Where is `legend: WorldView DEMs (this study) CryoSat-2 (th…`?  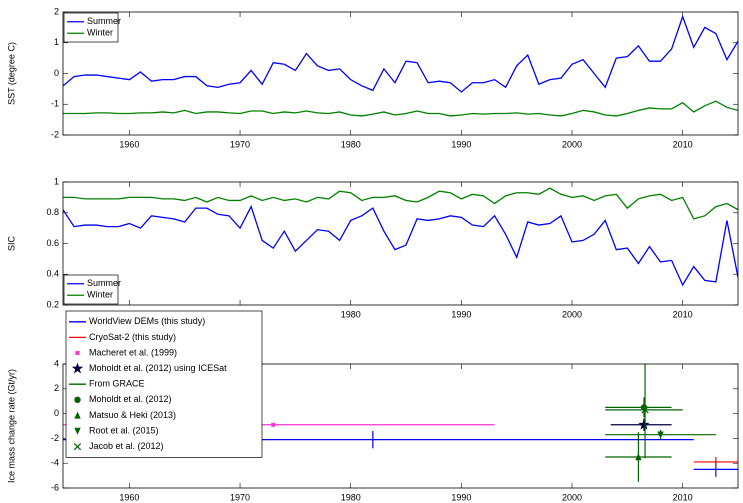 legend: WorldView DEMs (this study) CryoSat-2 (th… is located at coordinates (164, 384).